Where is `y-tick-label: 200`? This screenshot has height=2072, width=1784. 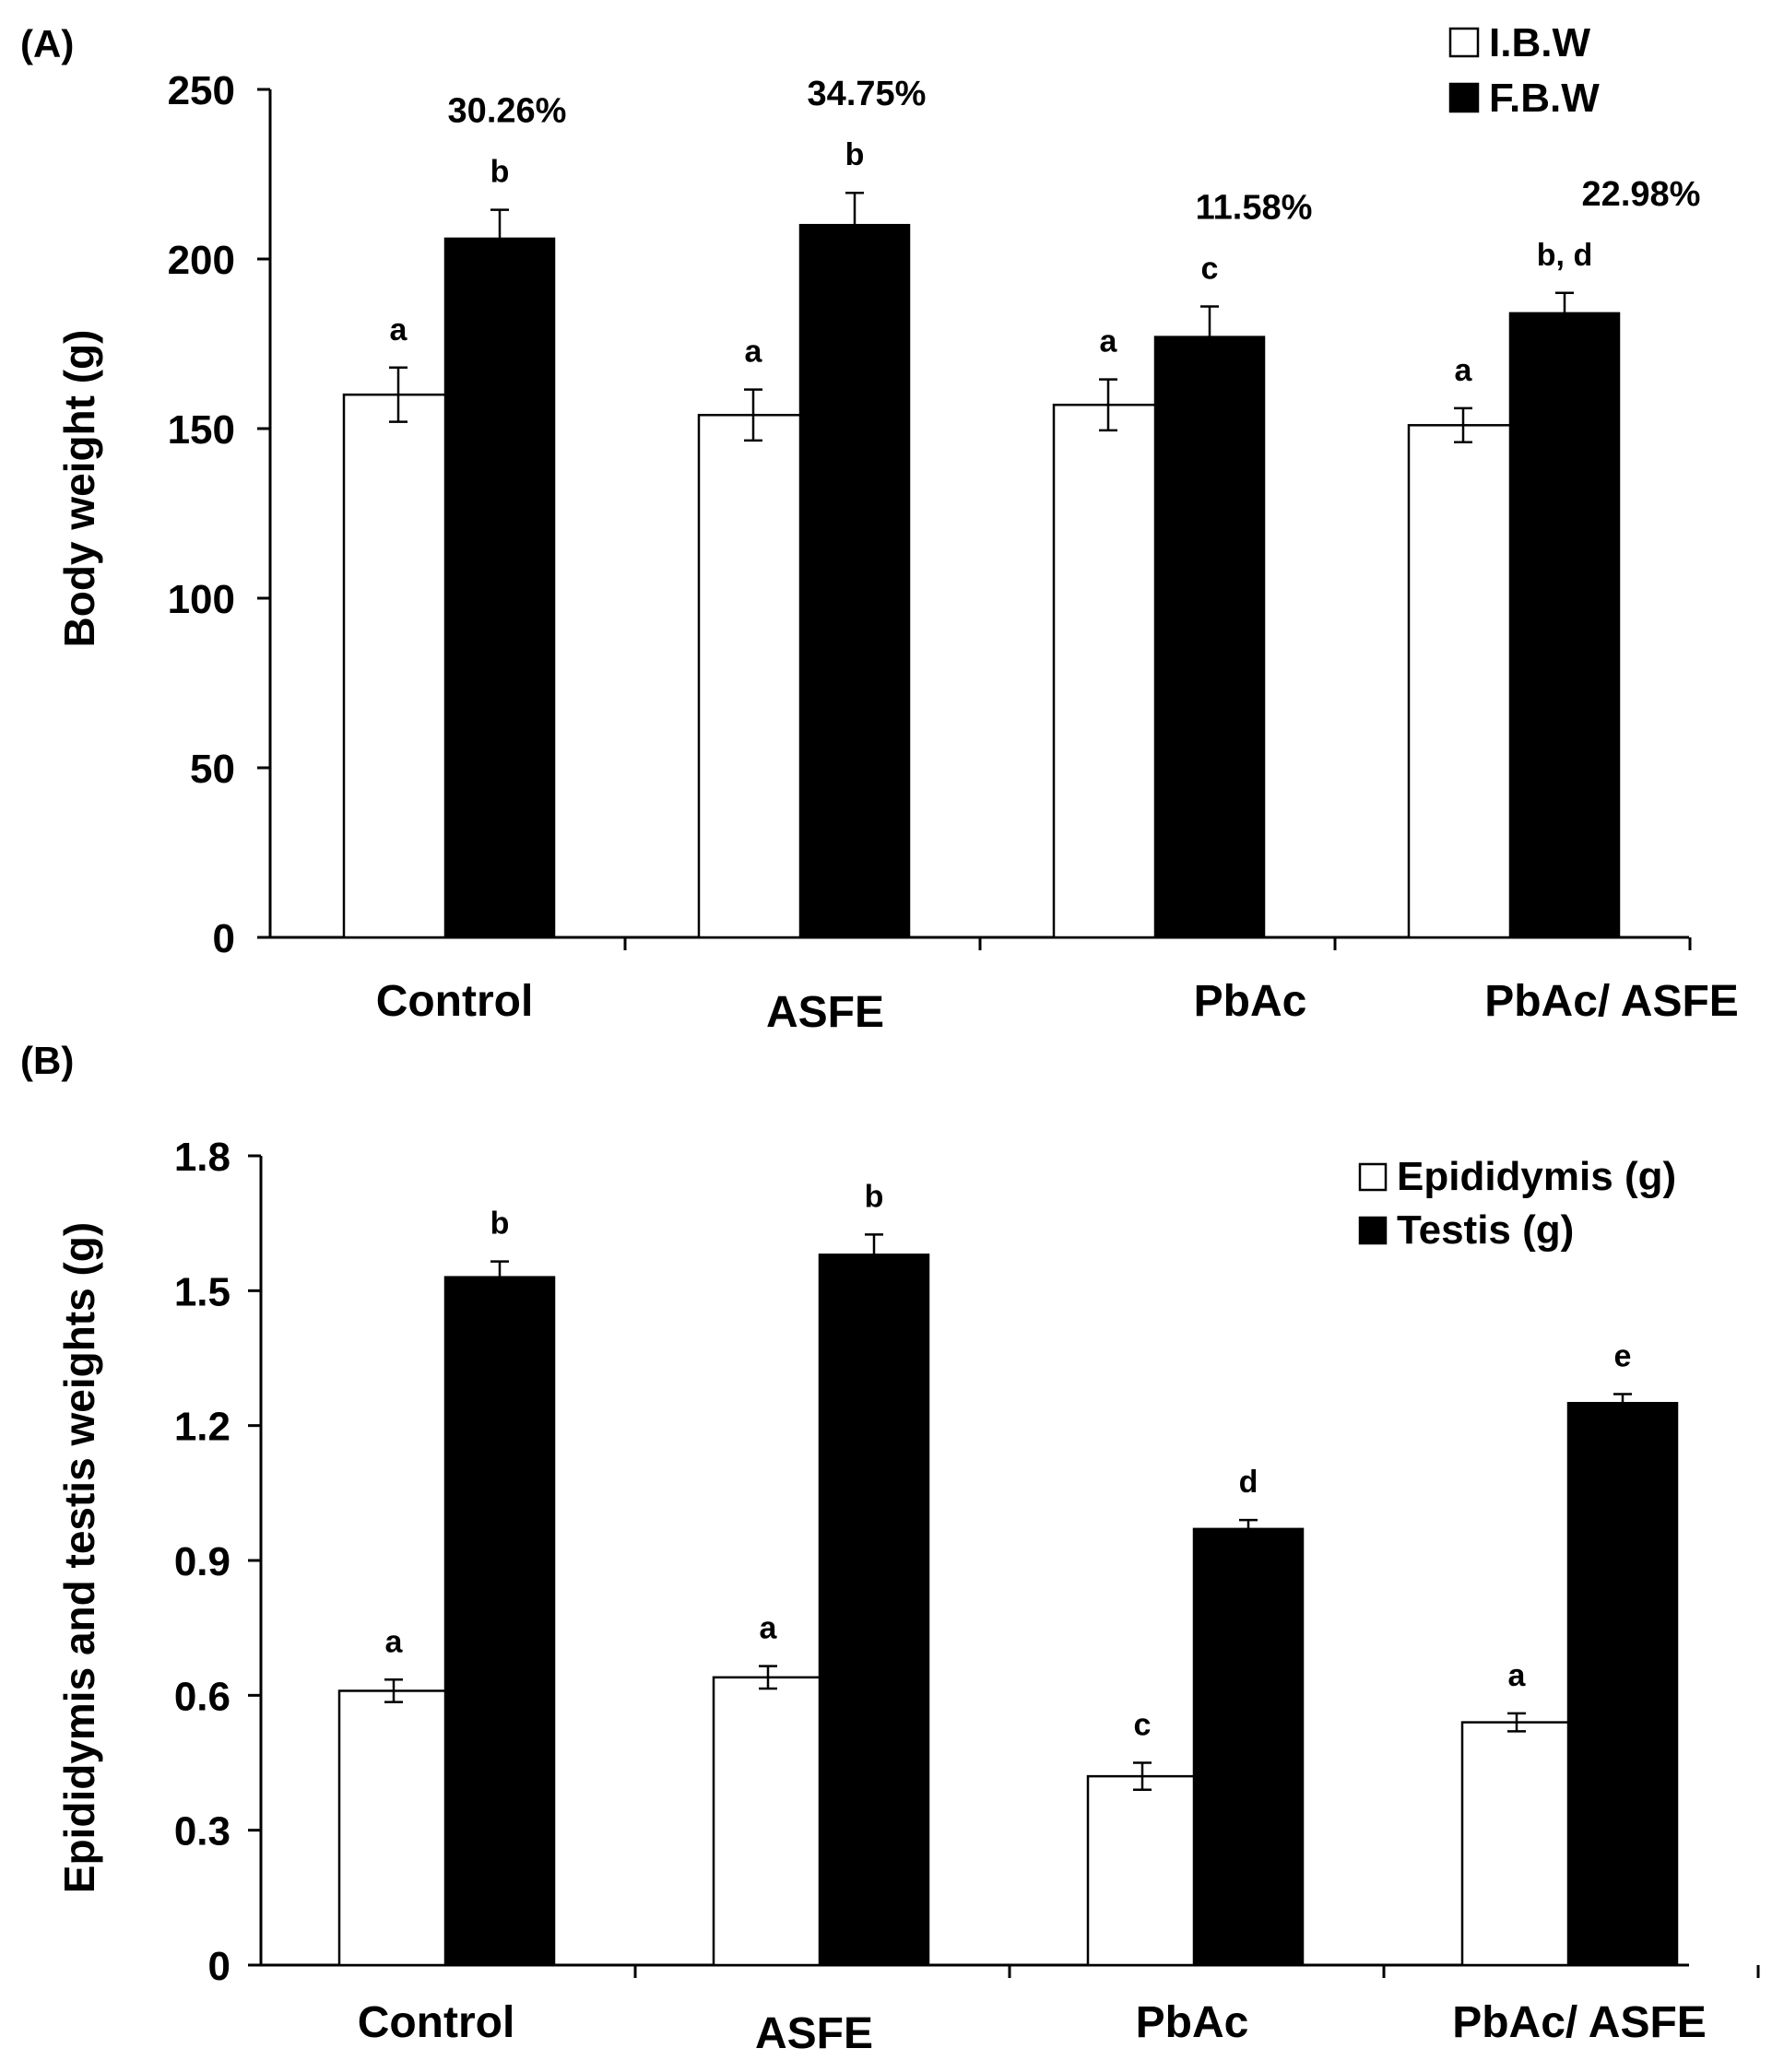 y-tick-label: 200 is located at coordinates (202, 261).